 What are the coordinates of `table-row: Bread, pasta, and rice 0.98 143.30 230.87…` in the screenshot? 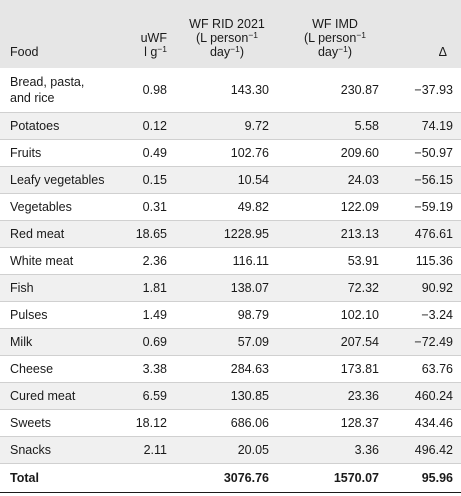 It's located at (230, 90).